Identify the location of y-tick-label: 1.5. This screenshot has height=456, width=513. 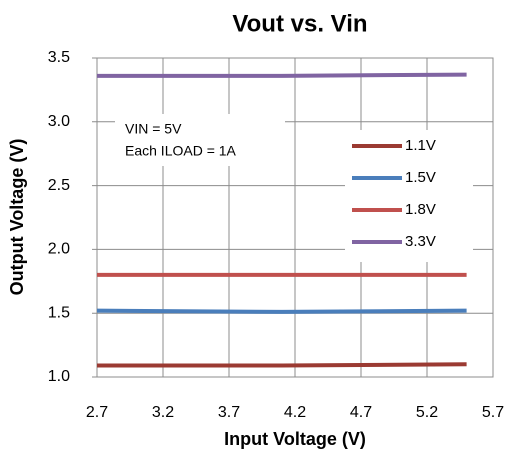
(59, 312).